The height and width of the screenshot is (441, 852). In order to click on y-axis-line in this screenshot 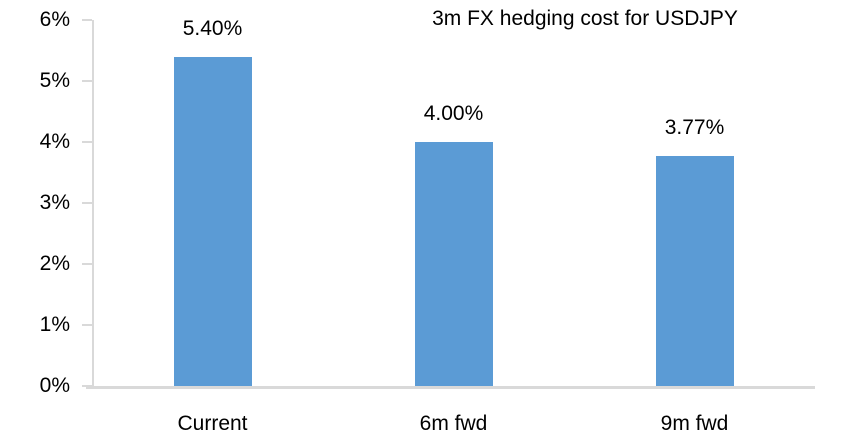, I will do `click(93, 203)`.